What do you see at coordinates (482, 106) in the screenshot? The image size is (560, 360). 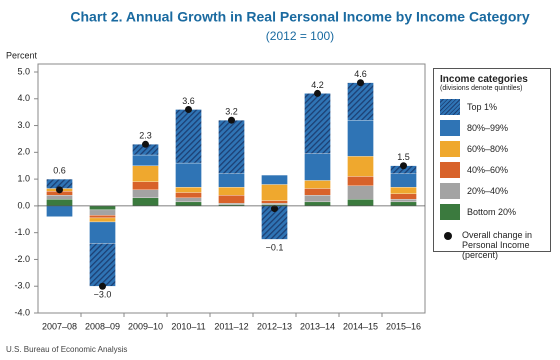 I see `legend-label: Top 1%` at bounding box center [482, 106].